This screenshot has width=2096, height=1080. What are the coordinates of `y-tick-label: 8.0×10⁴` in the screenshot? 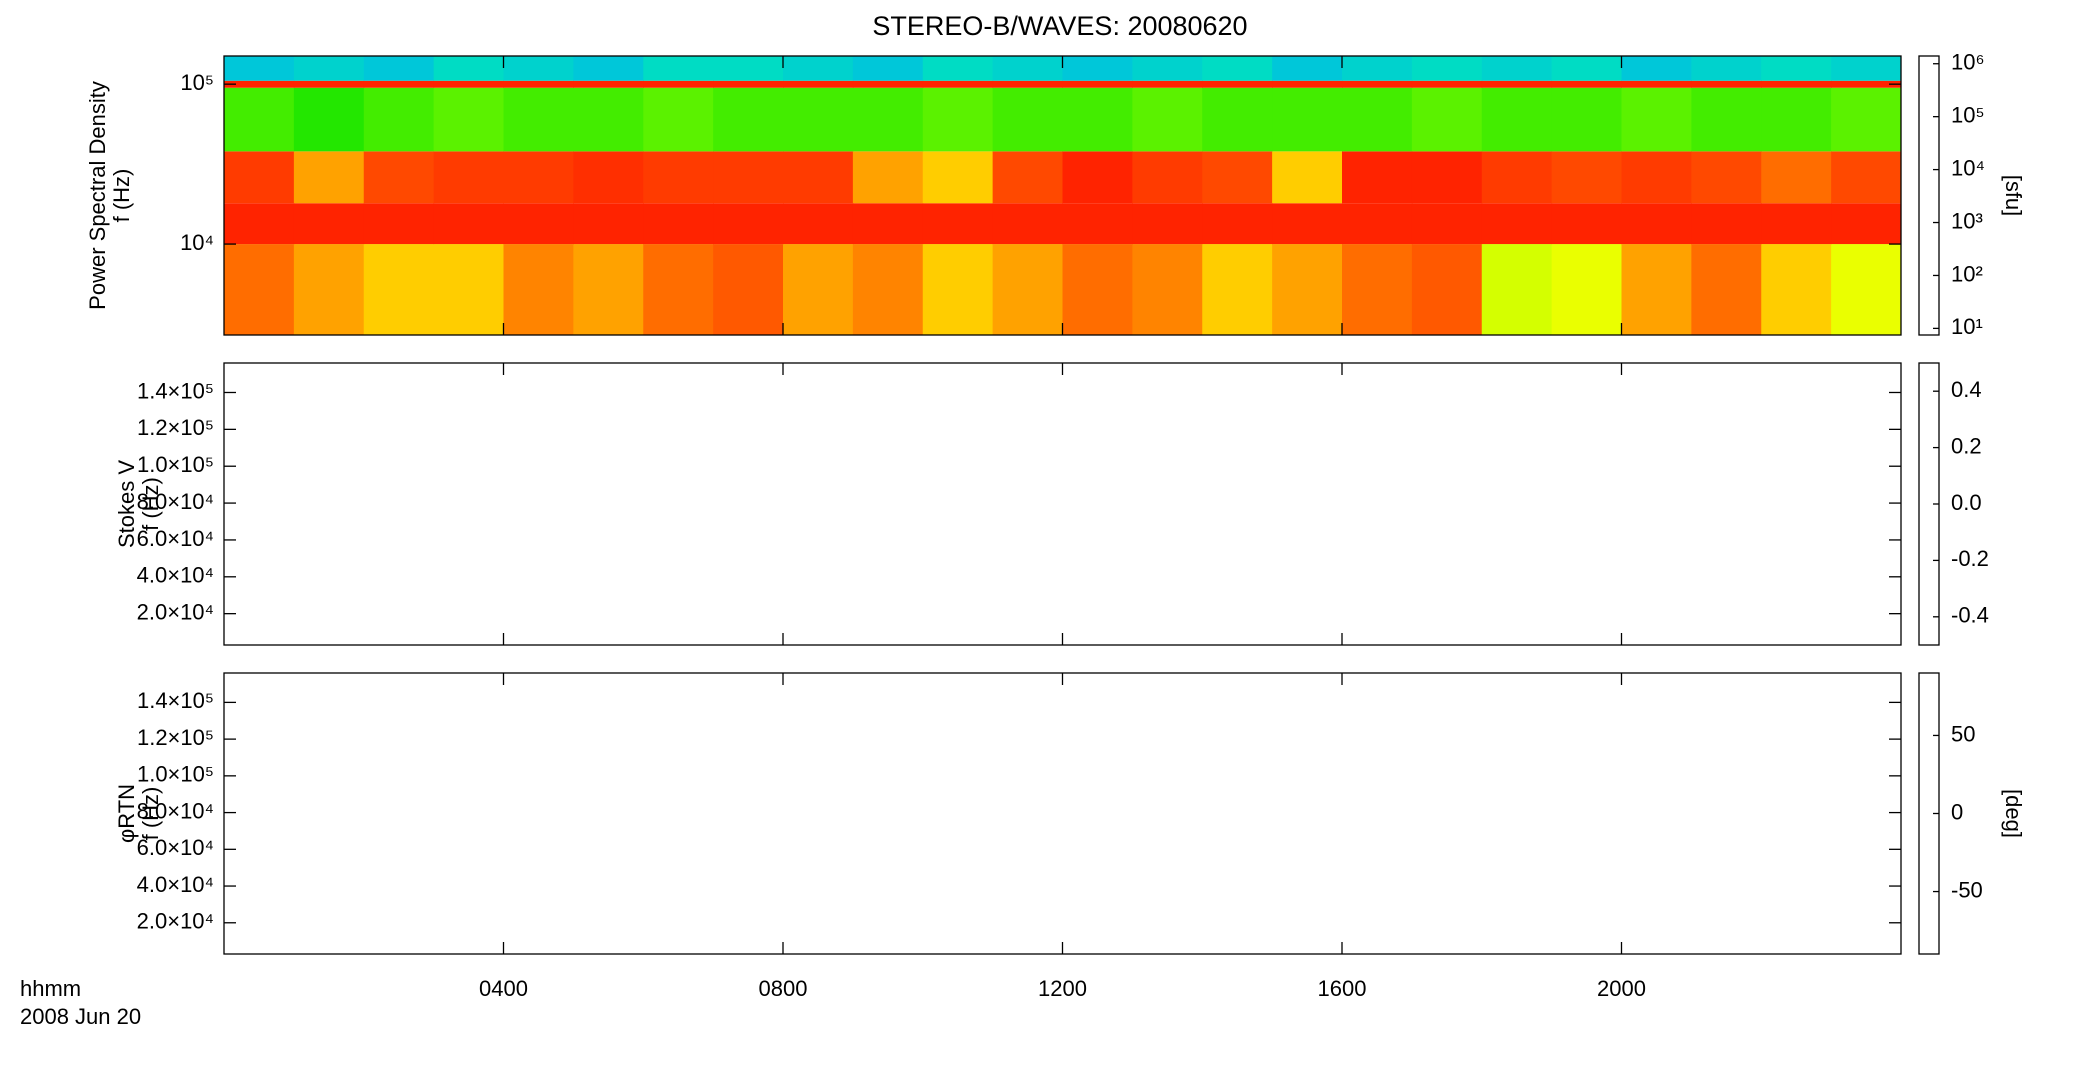 It's located at (175, 501).